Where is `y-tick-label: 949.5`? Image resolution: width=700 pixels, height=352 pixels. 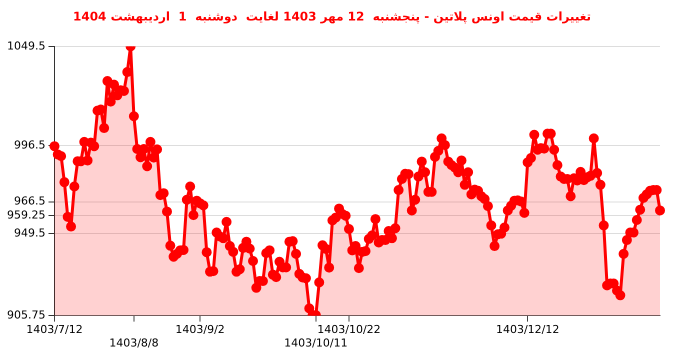
y-tick-label: 949.5 is located at coordinates (30, 233).